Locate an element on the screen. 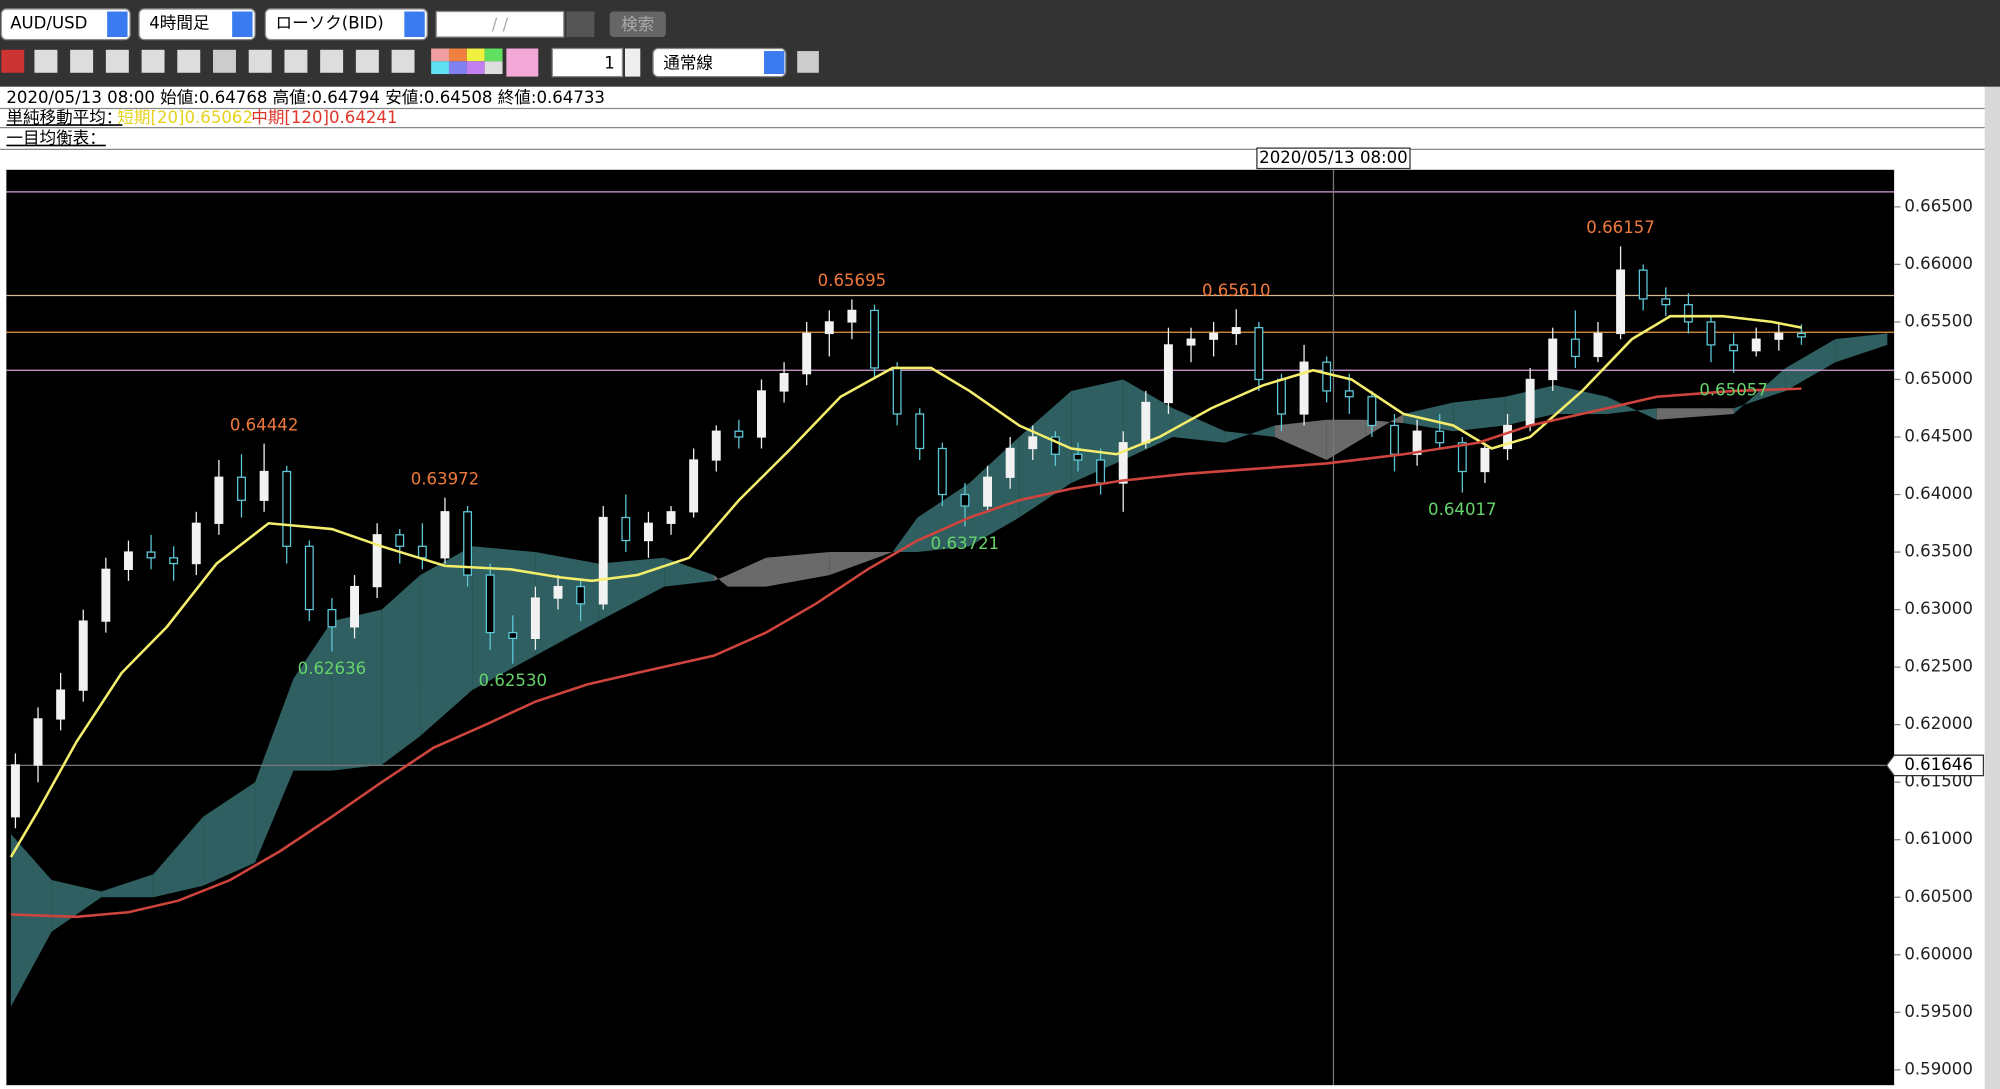 This screenshot has height=1089, width=2000. count-input is located at coordinates (587, 62).